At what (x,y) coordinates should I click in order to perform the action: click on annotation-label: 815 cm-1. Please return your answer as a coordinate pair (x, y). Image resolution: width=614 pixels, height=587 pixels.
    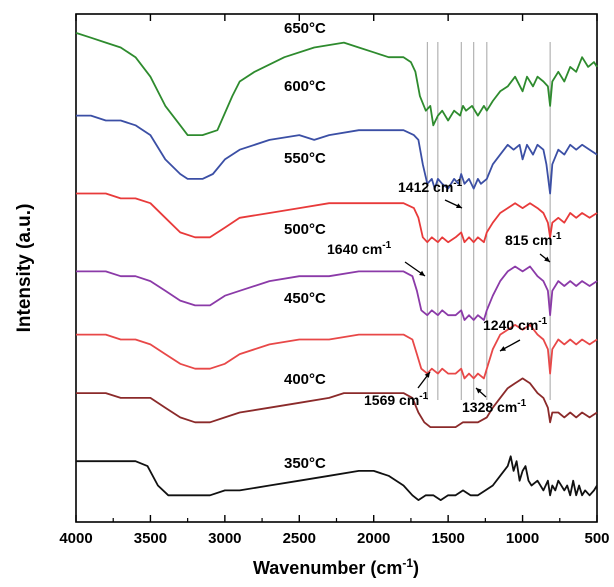
    Looking at the image, I should click on (533, 239).